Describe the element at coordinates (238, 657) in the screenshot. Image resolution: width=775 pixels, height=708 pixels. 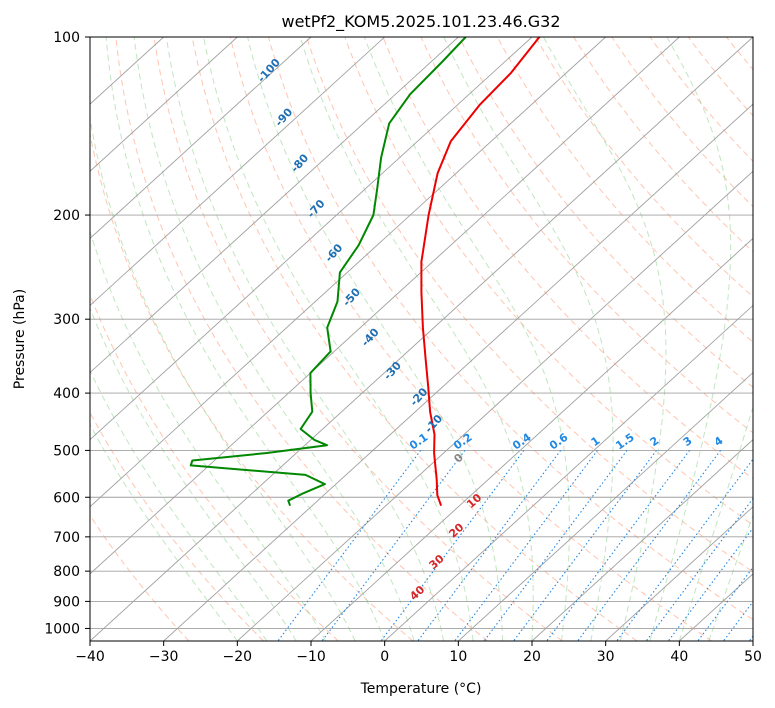
I see `x-tick-label: −20` at that location.